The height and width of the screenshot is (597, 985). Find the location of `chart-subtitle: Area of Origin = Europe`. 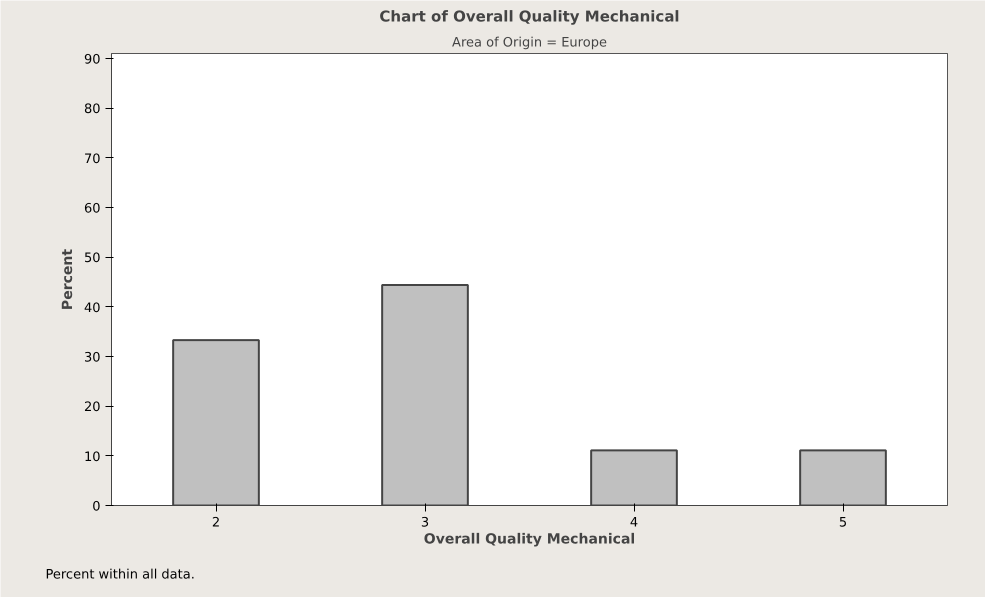

chart-subtitle: Area of Origin = Europe is located at coordinates (529, 43).